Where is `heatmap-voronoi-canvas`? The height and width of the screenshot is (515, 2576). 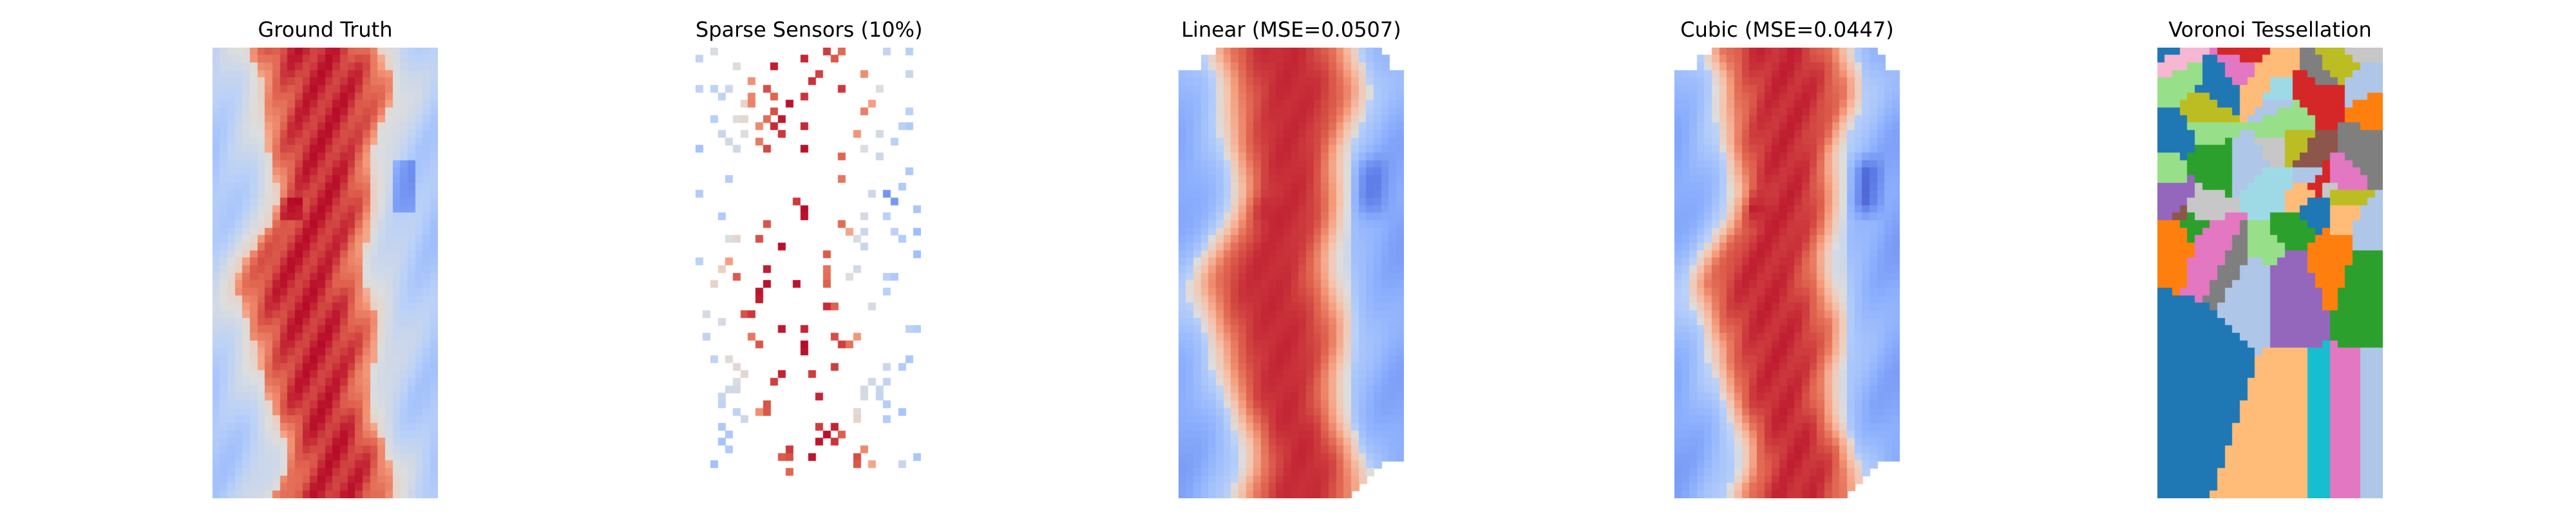
heatmap-voronoi-canvas is located at coordinates (2270, 273).